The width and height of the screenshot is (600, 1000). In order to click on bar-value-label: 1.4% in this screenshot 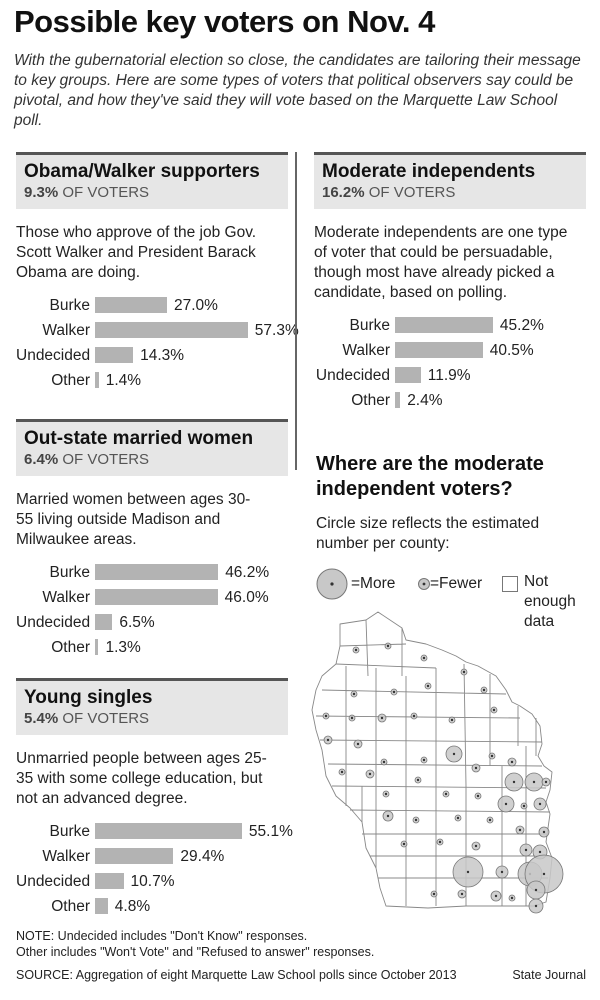, I will do `click(123, 380)`.